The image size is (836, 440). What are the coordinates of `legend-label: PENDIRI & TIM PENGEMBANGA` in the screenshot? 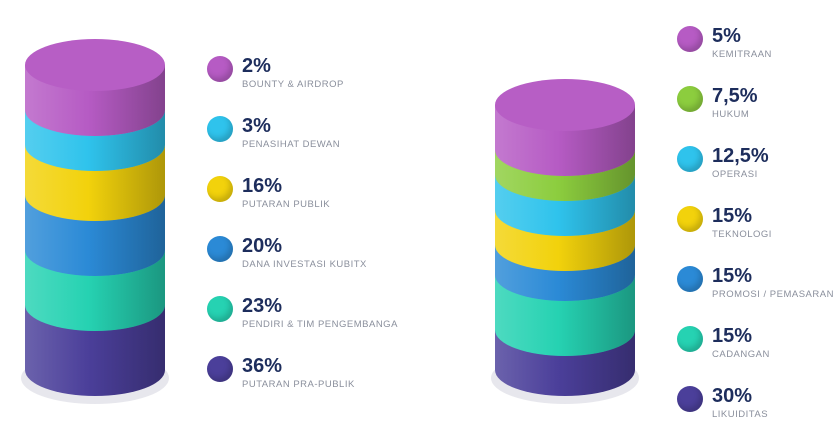 It's located at (320, 324).